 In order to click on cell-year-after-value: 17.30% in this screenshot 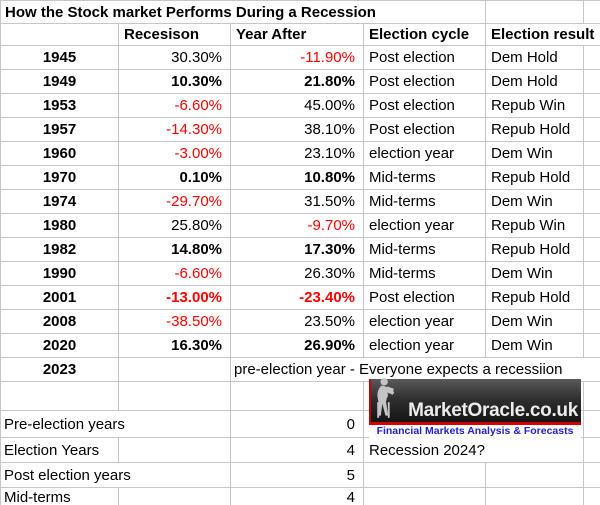, I will do `click(297, 250)`.